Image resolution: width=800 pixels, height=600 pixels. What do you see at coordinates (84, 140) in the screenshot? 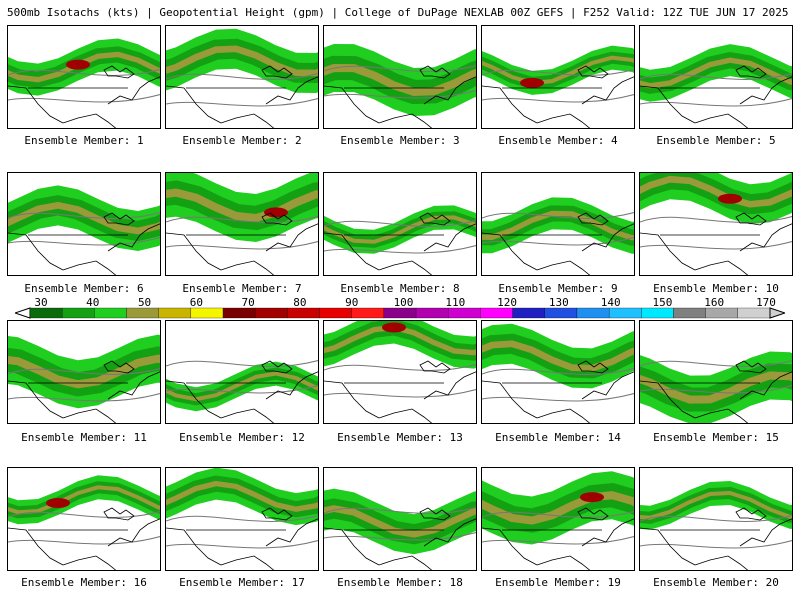
I see `ensemble-member-label: Ensemble Member: 1` at bounding box center [84, 140].